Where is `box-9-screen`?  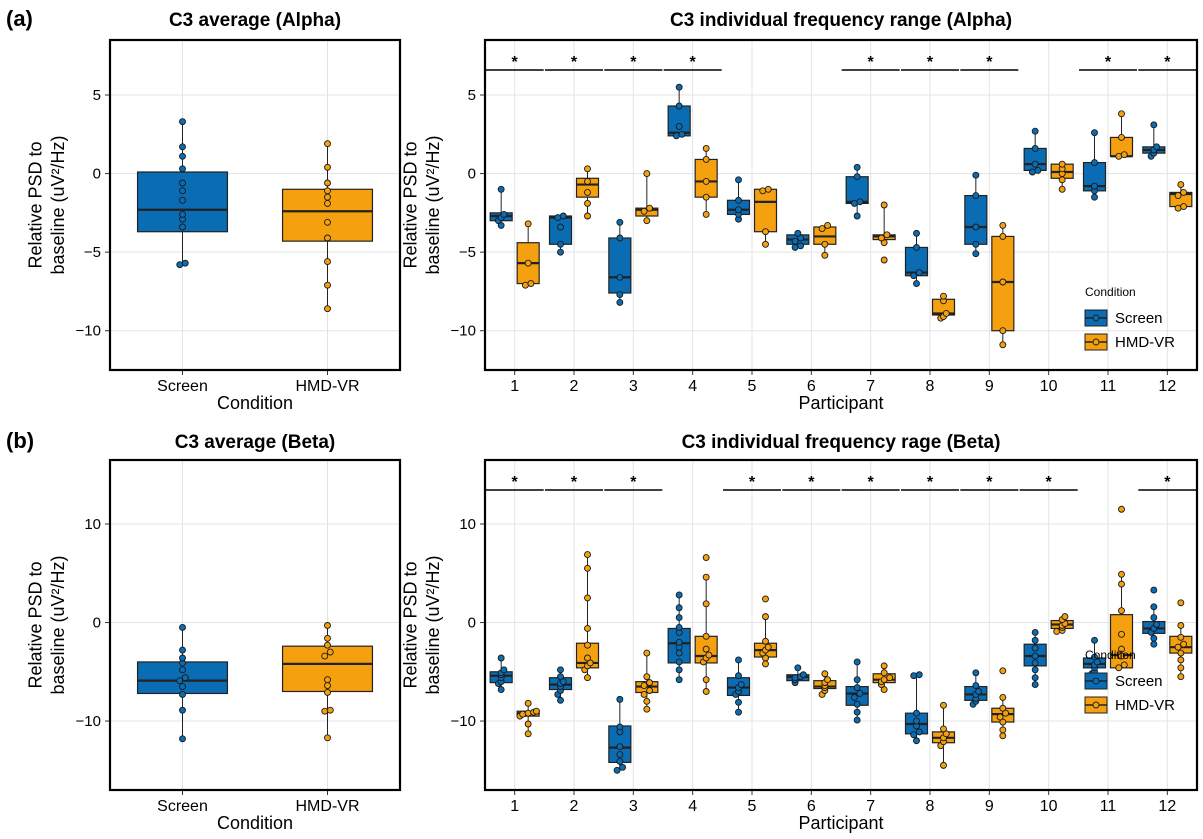 box-9-screen is located at coordinates (976, 214).